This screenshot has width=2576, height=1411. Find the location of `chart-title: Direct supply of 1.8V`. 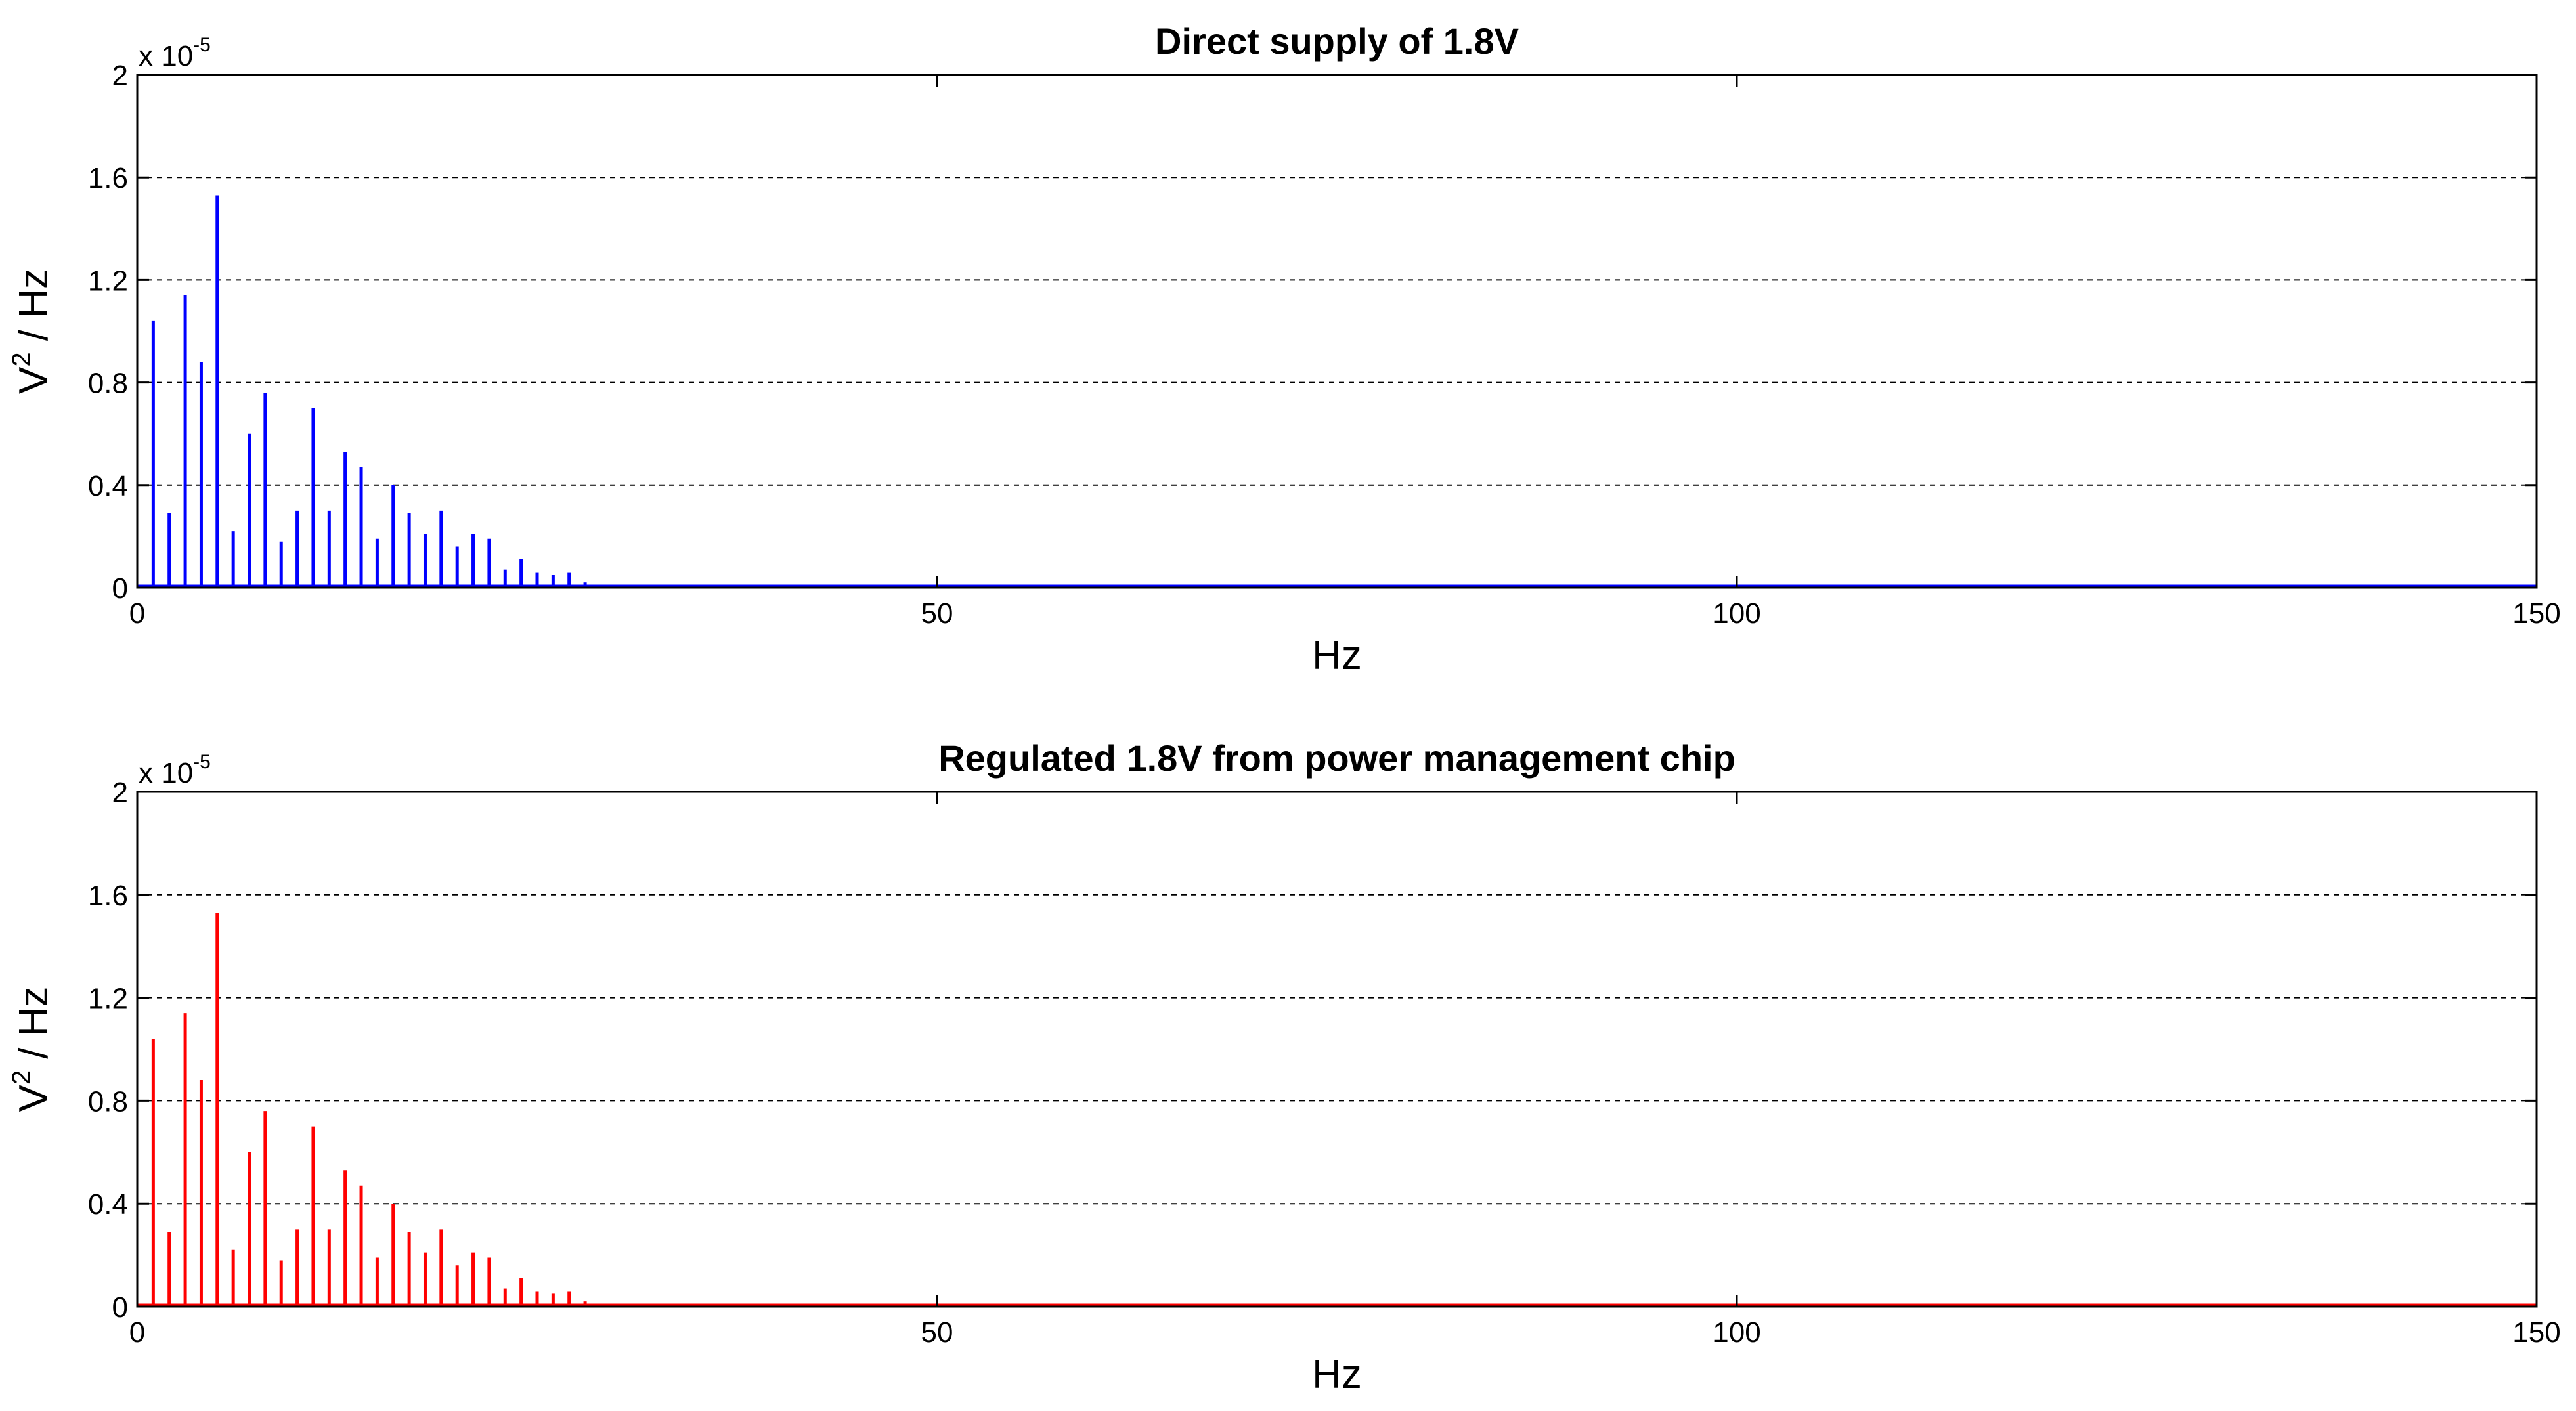

chart-title: Direct supply of 1.8V is located at coordinates (1337, 41).